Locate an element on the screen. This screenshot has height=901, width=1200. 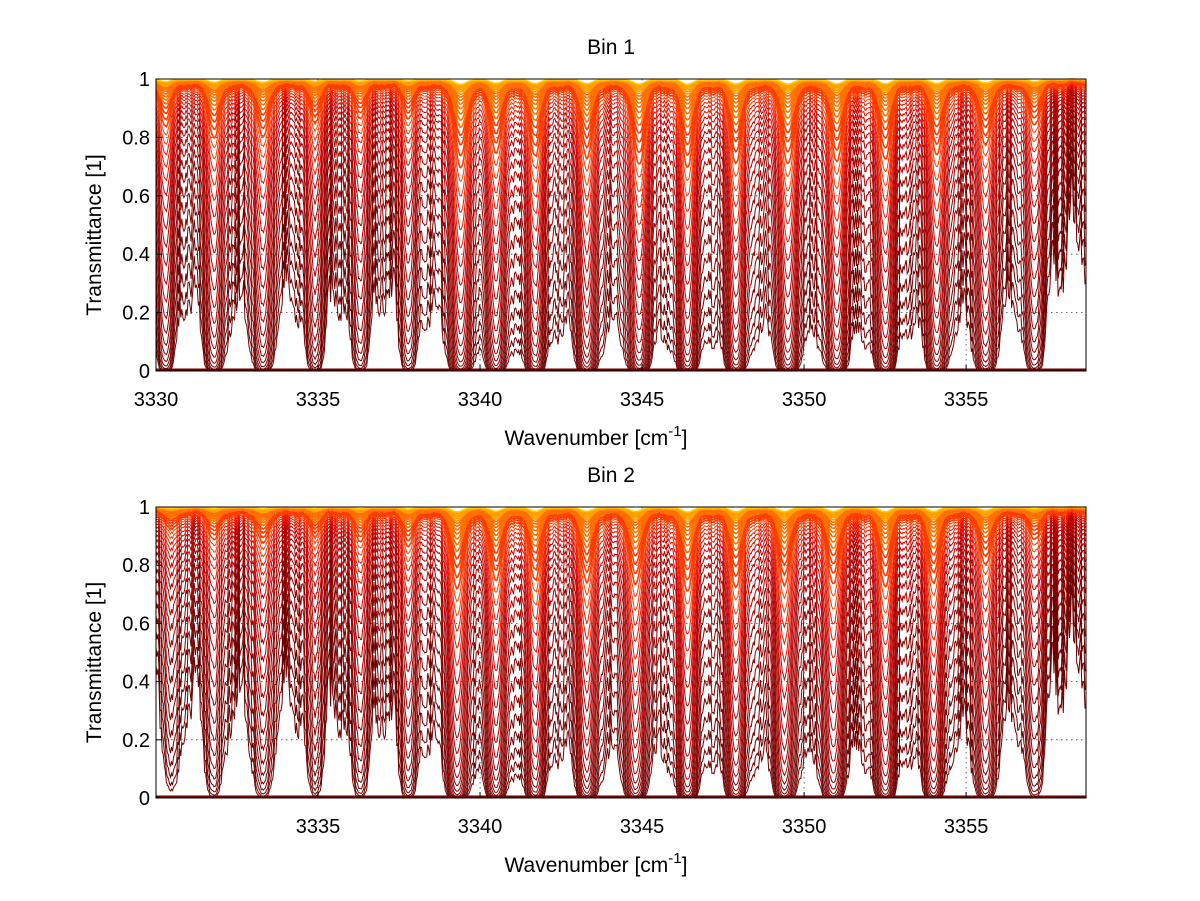
chart-title: Bin 2 is located at coordinates (611, 475).